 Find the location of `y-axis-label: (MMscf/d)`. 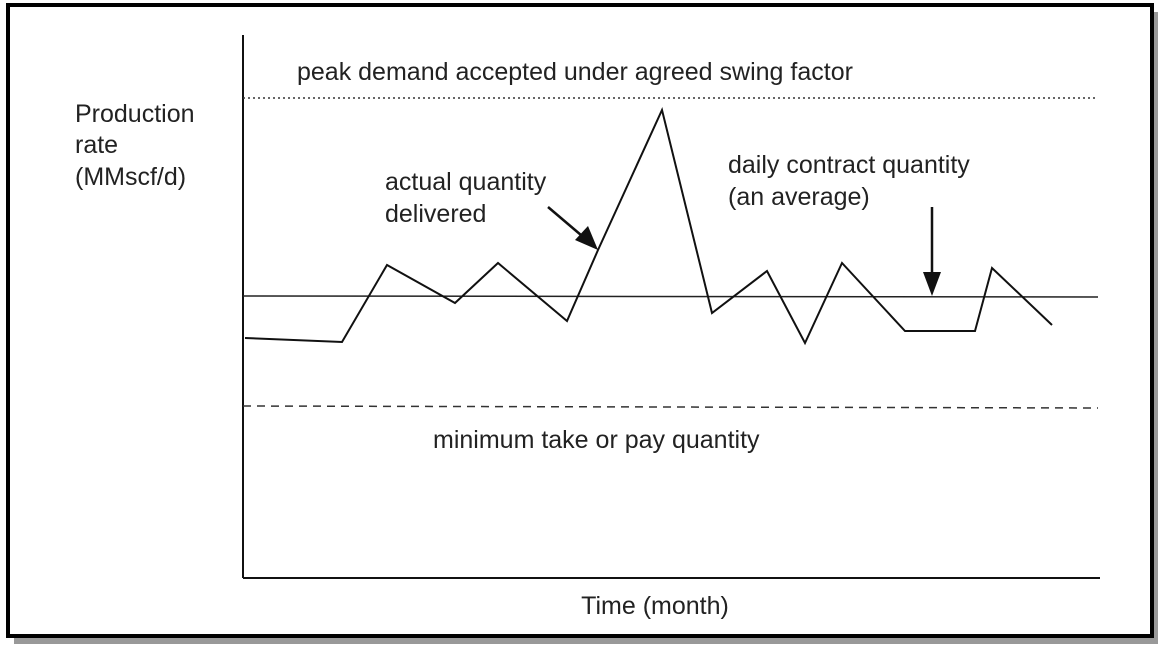

y-axis-label: (MMscf/d) is located at coordinates (130, 177).